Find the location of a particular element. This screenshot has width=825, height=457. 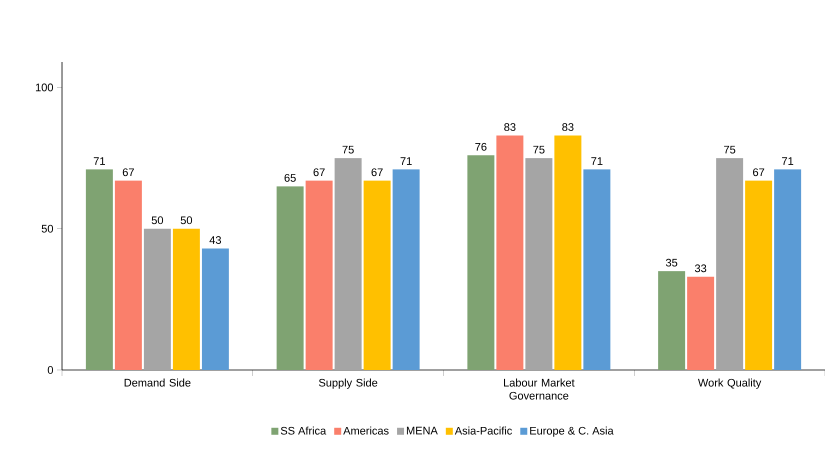

y-tick-label: 50 is located at coordinates (48, 228).